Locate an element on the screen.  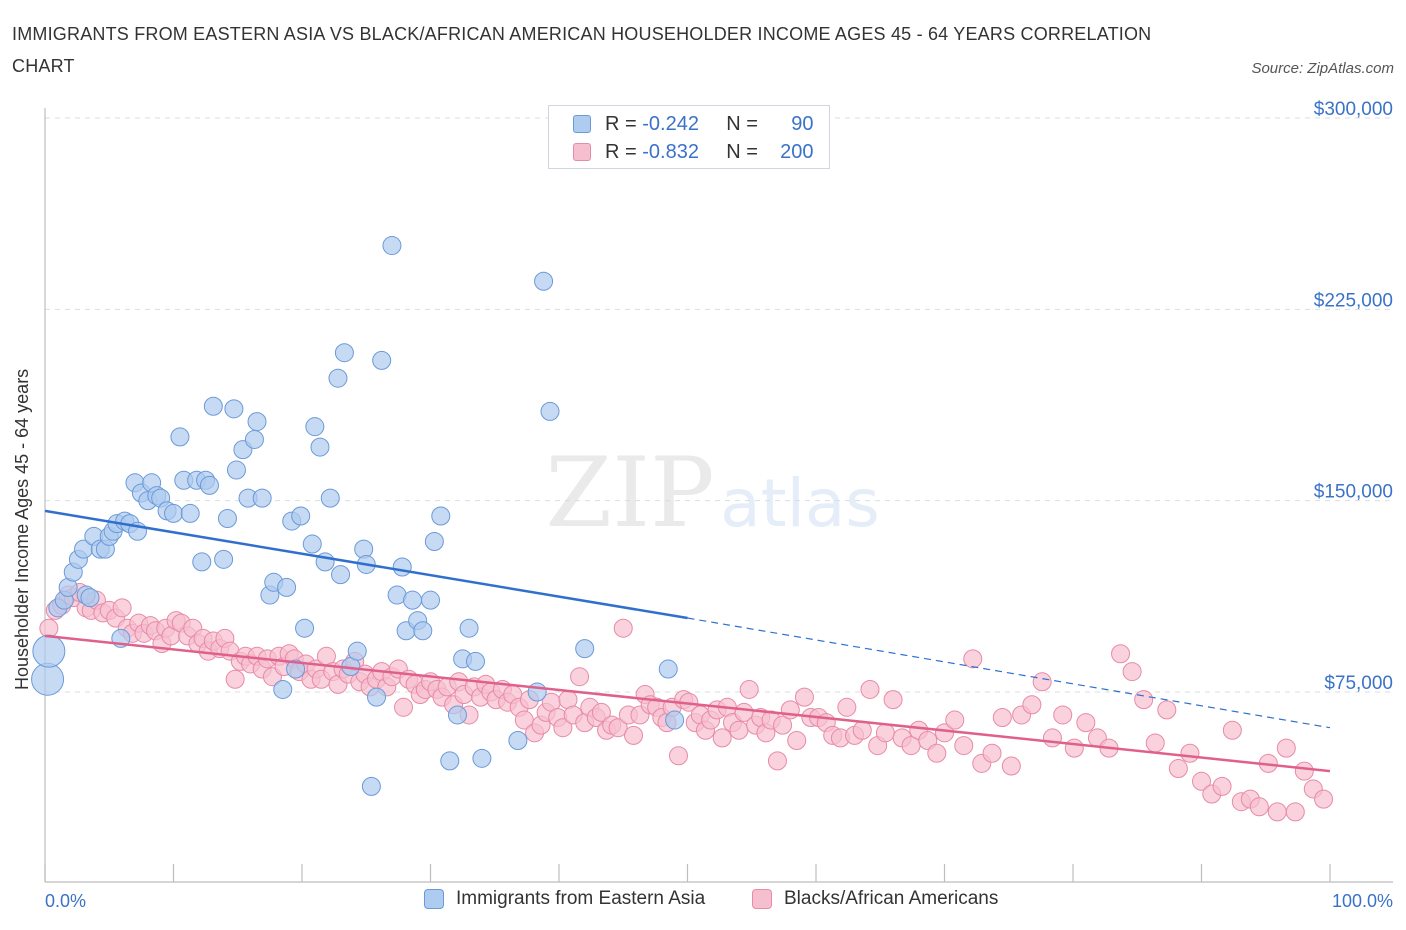
eastern-asia-trend-dashed is located at coordinates (1009, 673).